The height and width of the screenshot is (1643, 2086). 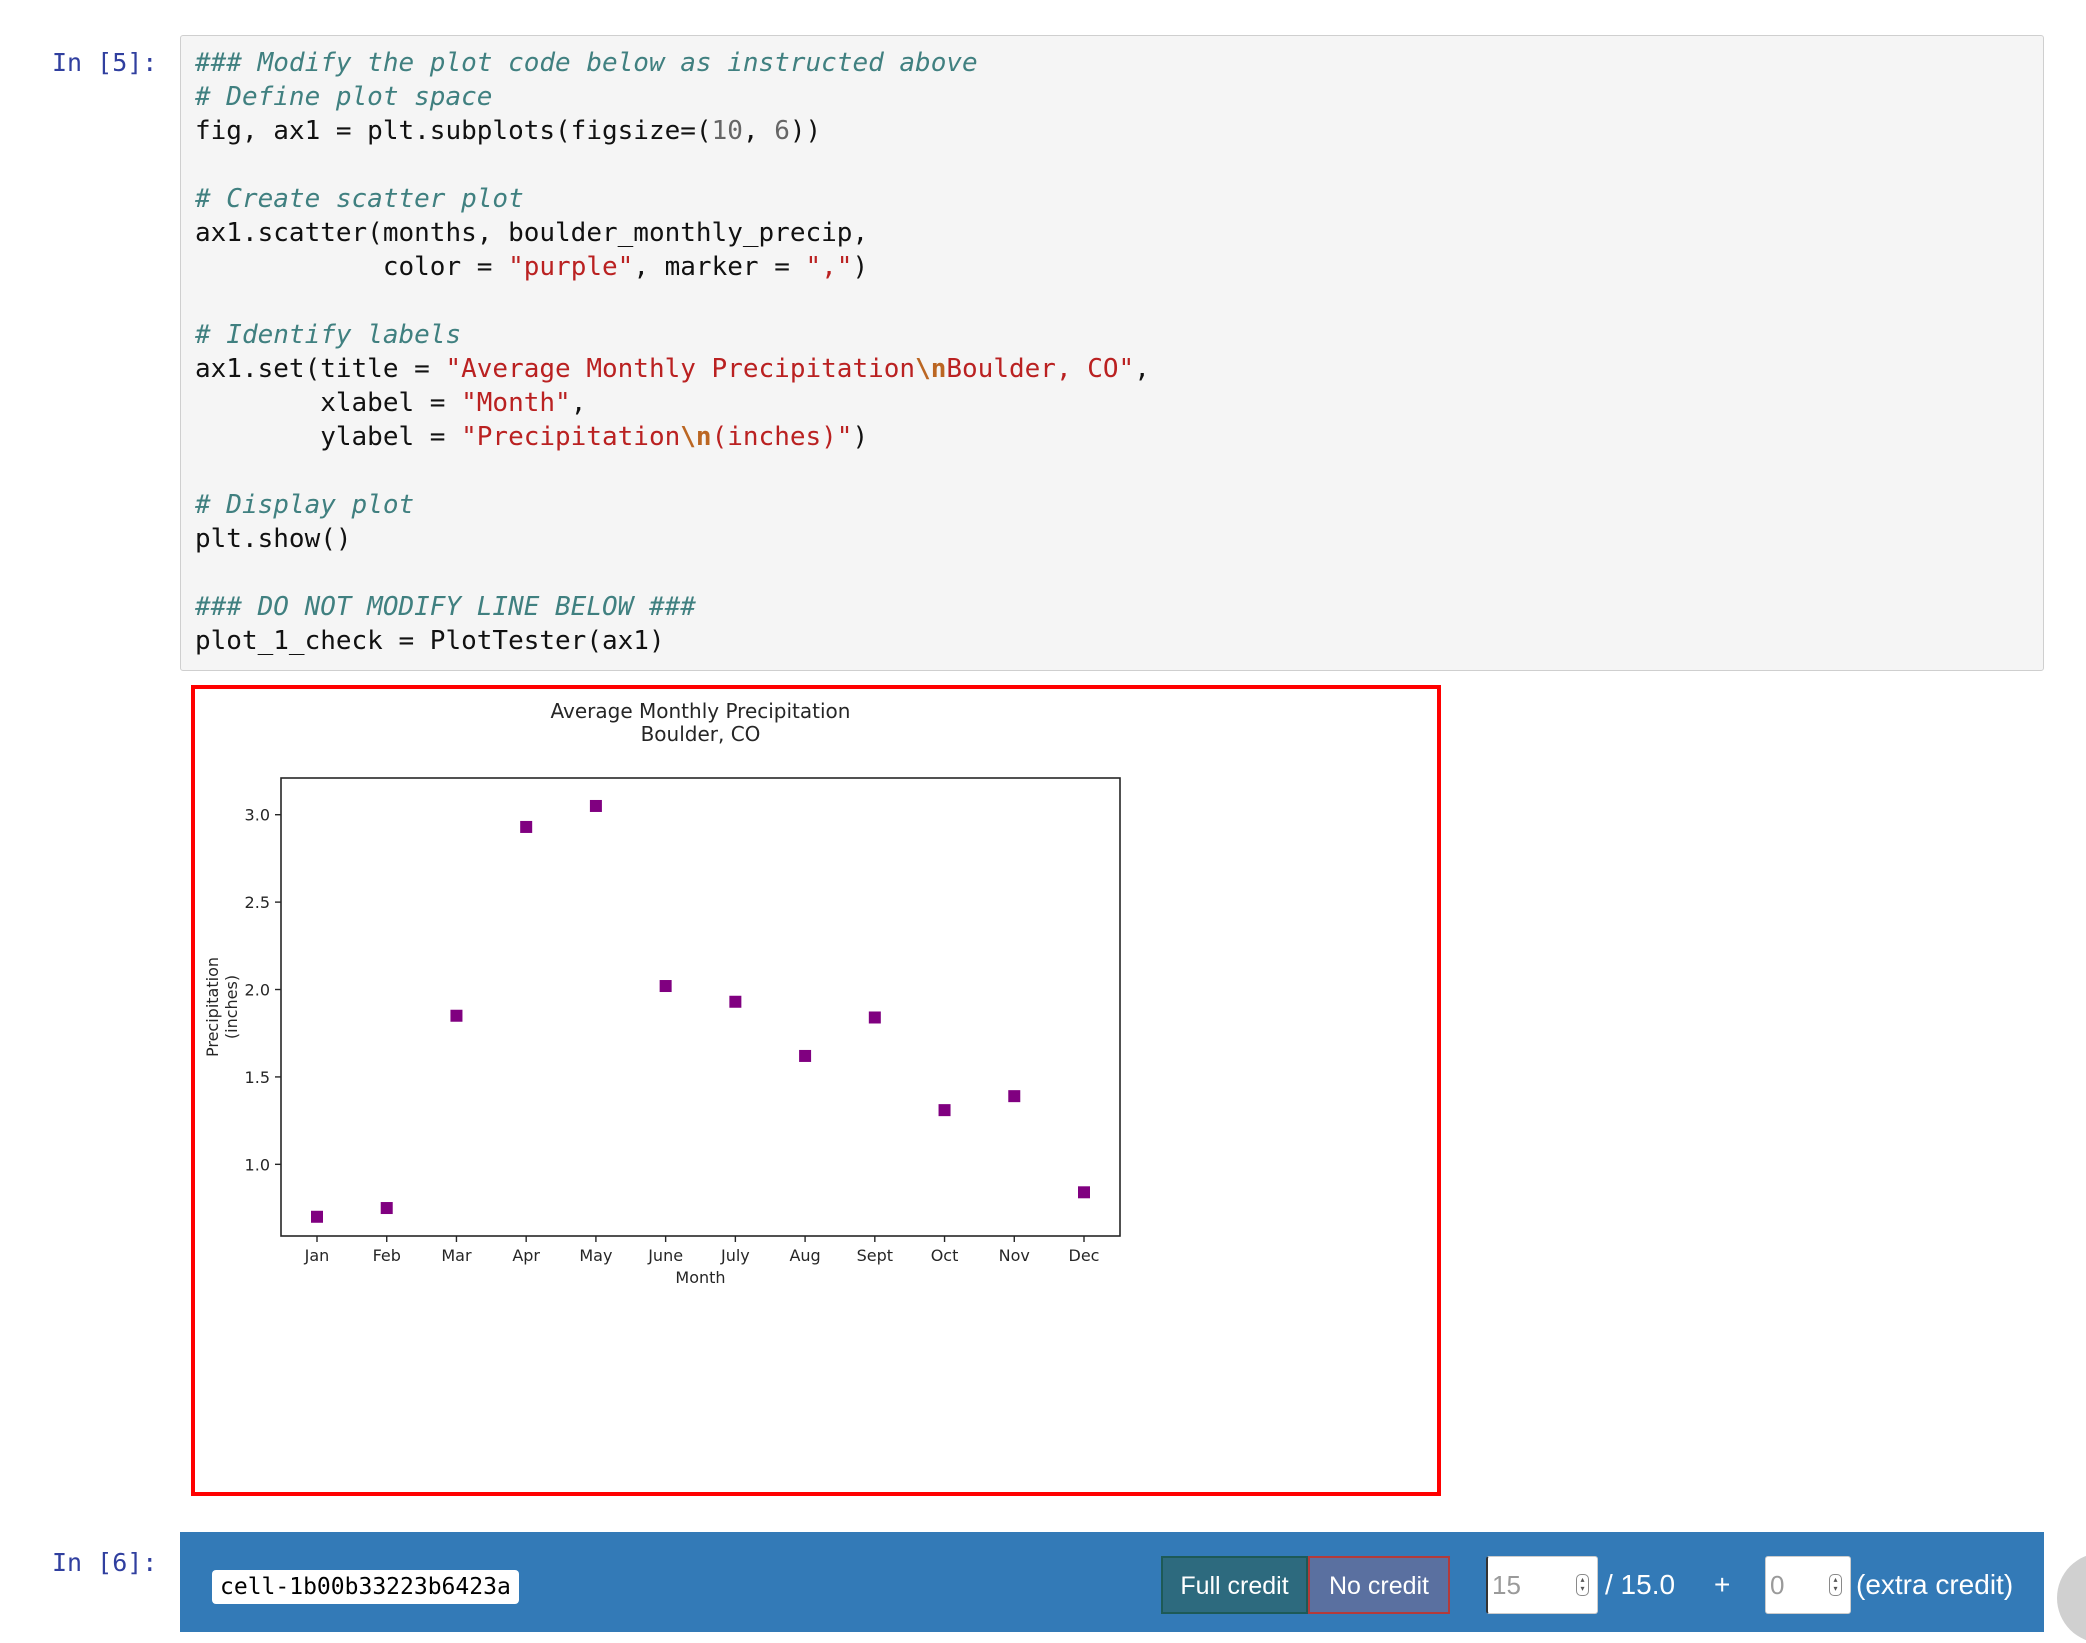 What do you see at coordinates (1722, 1584) in the screenshot?
I see `plus-label: +` at bounding box center [1722, 1584].